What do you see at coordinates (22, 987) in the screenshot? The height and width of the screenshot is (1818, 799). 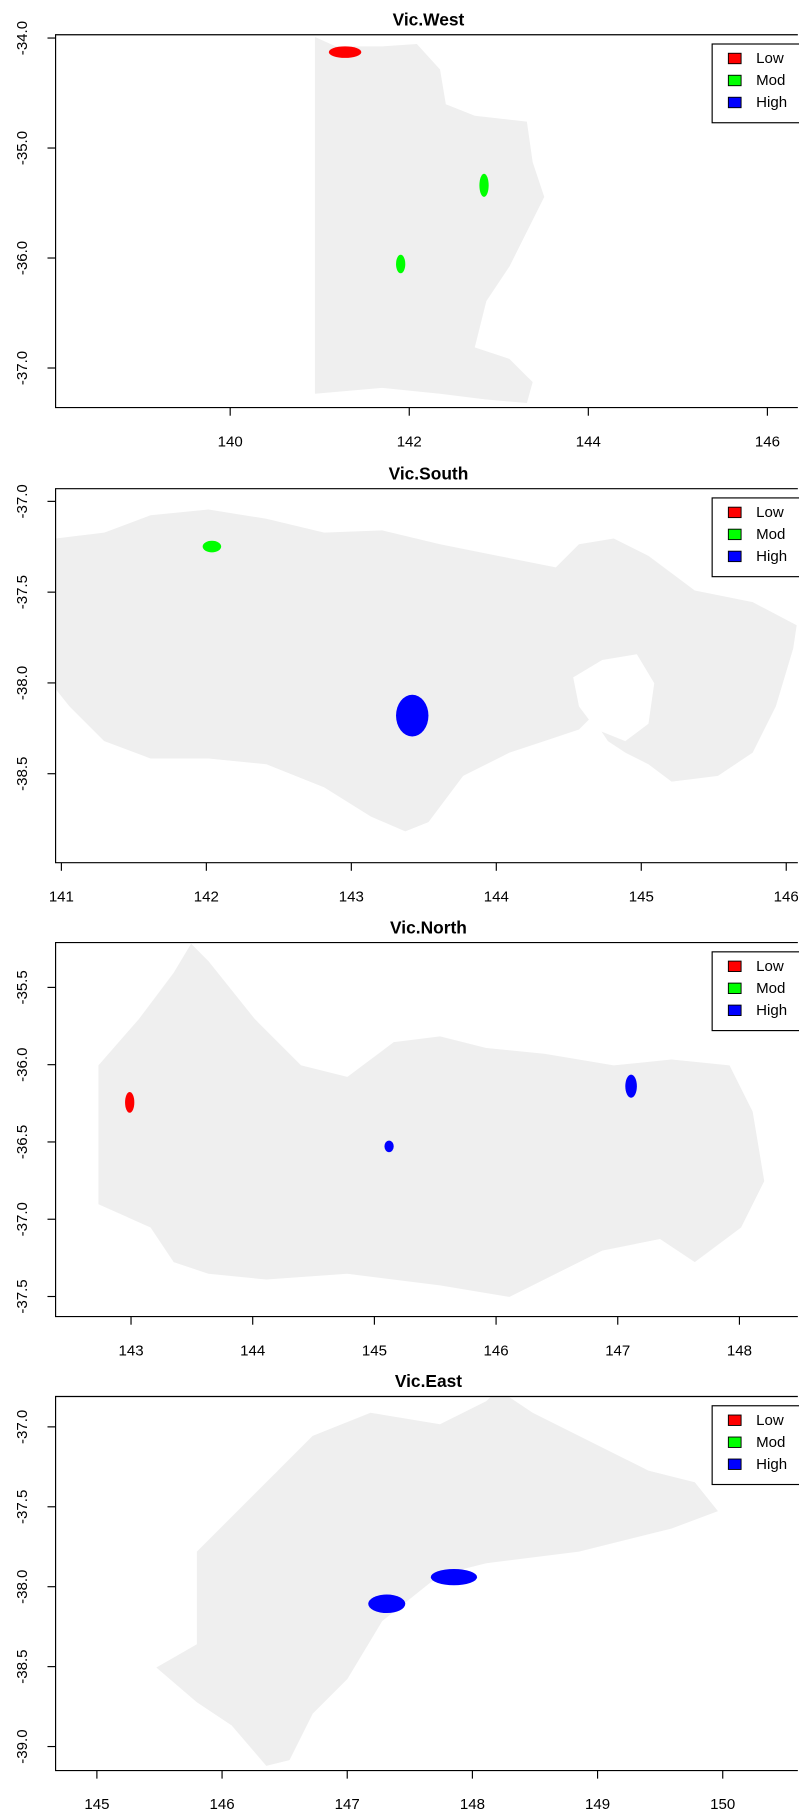 I see `y-tick-label: -35.5` at bounding box center [22, 987].